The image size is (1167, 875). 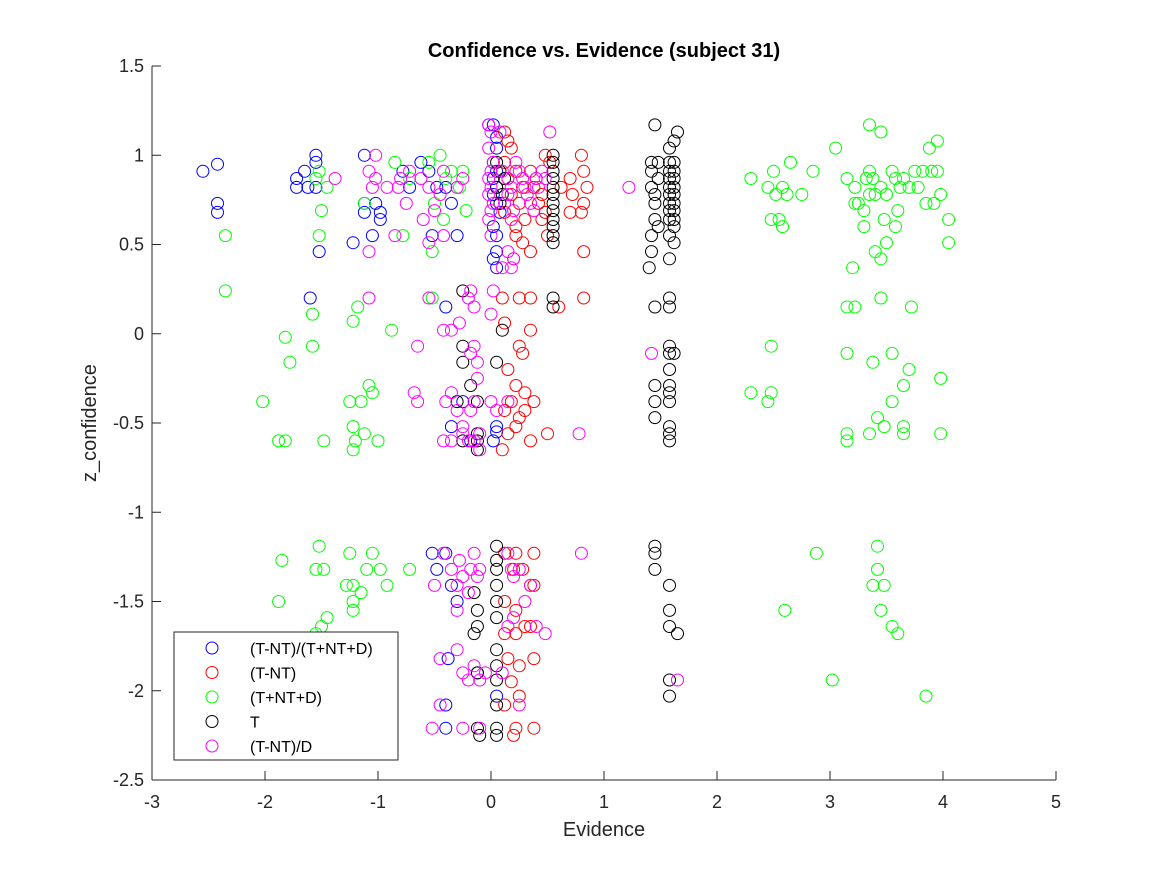 I want to click on y-tick-label: 1, so click(x=139, y=155).